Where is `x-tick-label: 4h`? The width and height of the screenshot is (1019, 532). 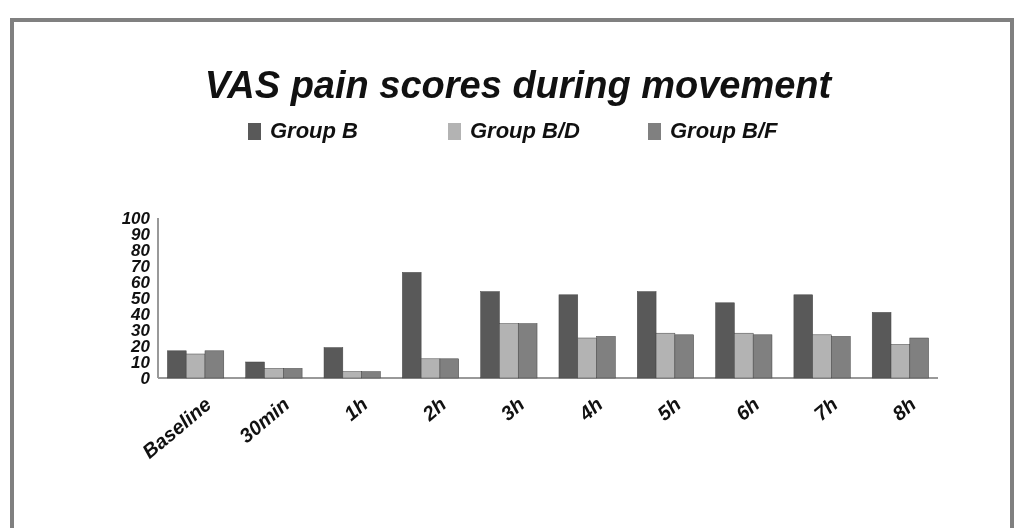 x-tick-label: 4h is located at coordinates (590, 409).